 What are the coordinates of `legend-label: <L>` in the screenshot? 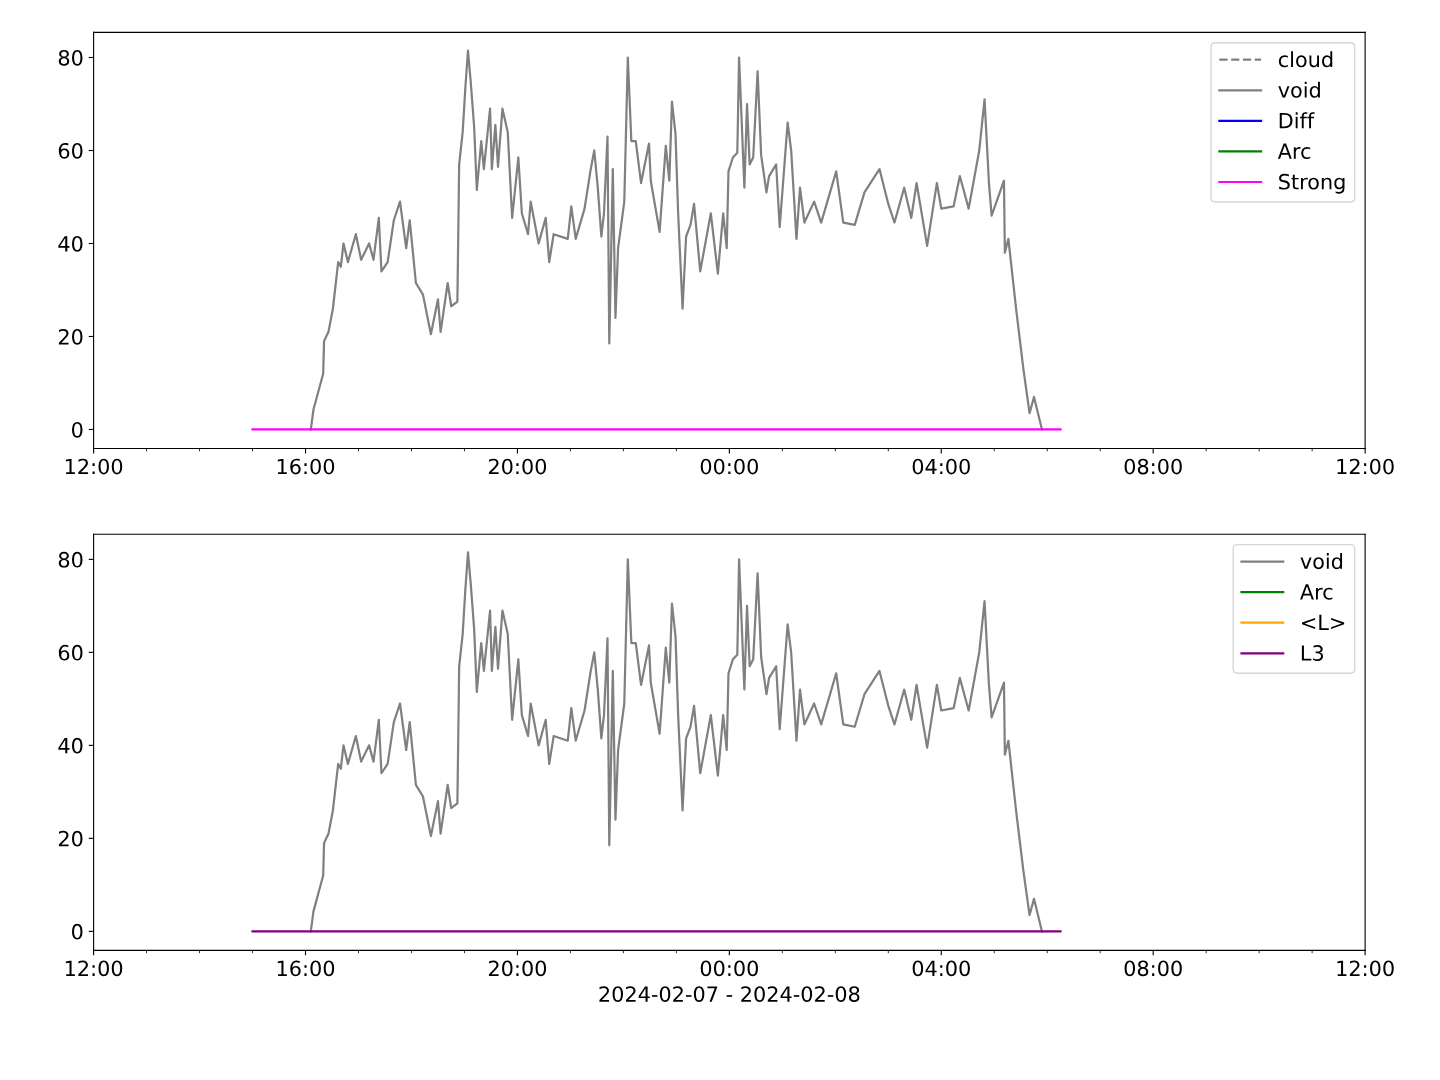 It's located at (1323, 622).